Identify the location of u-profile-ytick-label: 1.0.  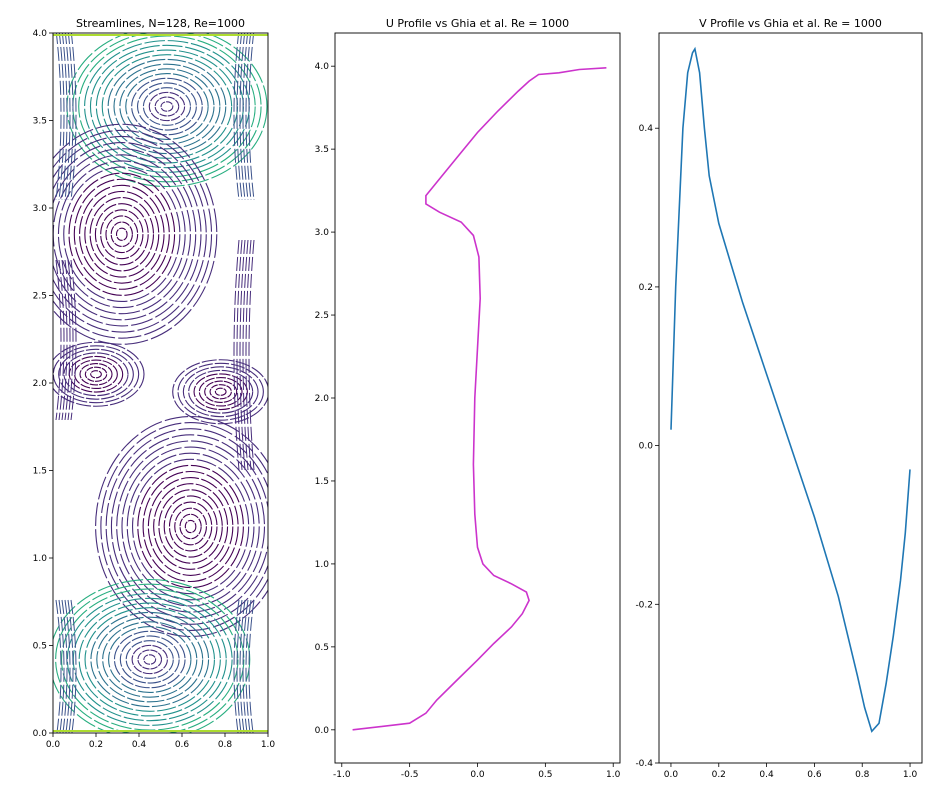
(322, 565).